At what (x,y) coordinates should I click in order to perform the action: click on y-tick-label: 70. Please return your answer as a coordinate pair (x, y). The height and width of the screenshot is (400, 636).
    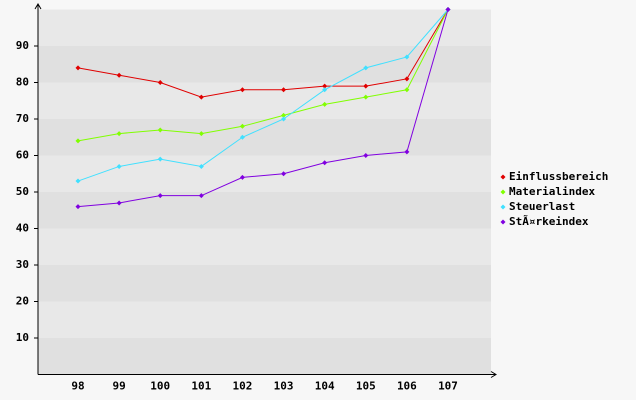
    Looking at the image, I should click on (22, 118).